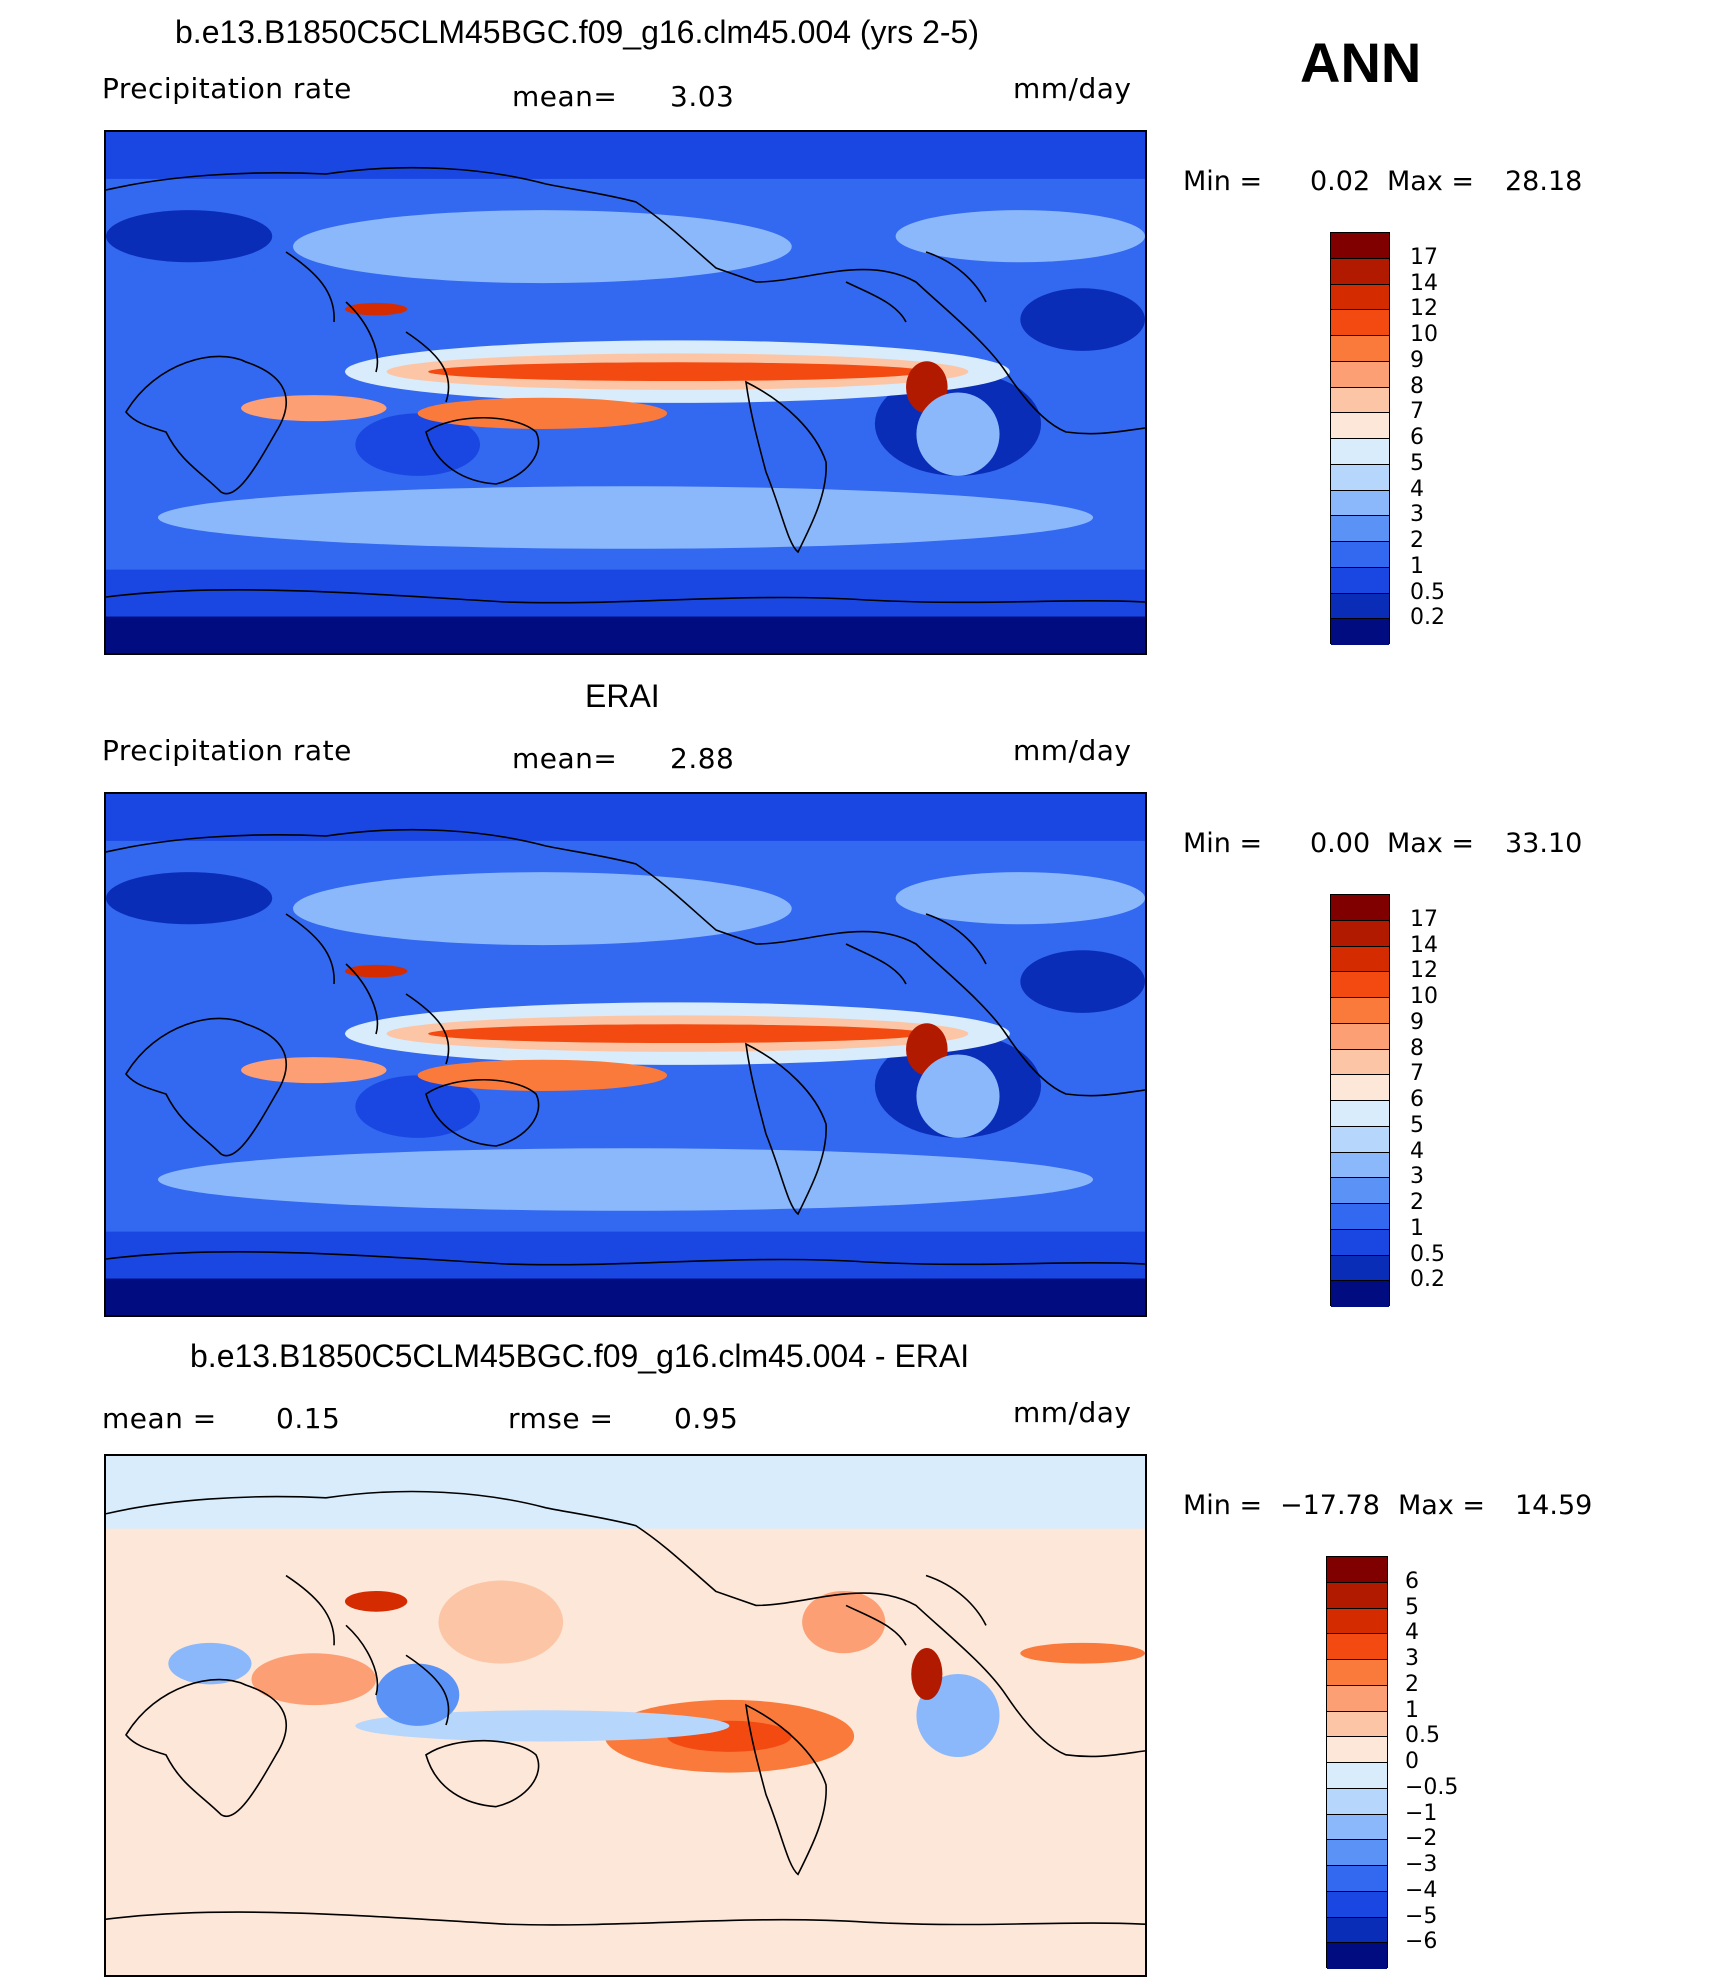  I want to click on panel3-units: mm/day, so click(1072, 1412).